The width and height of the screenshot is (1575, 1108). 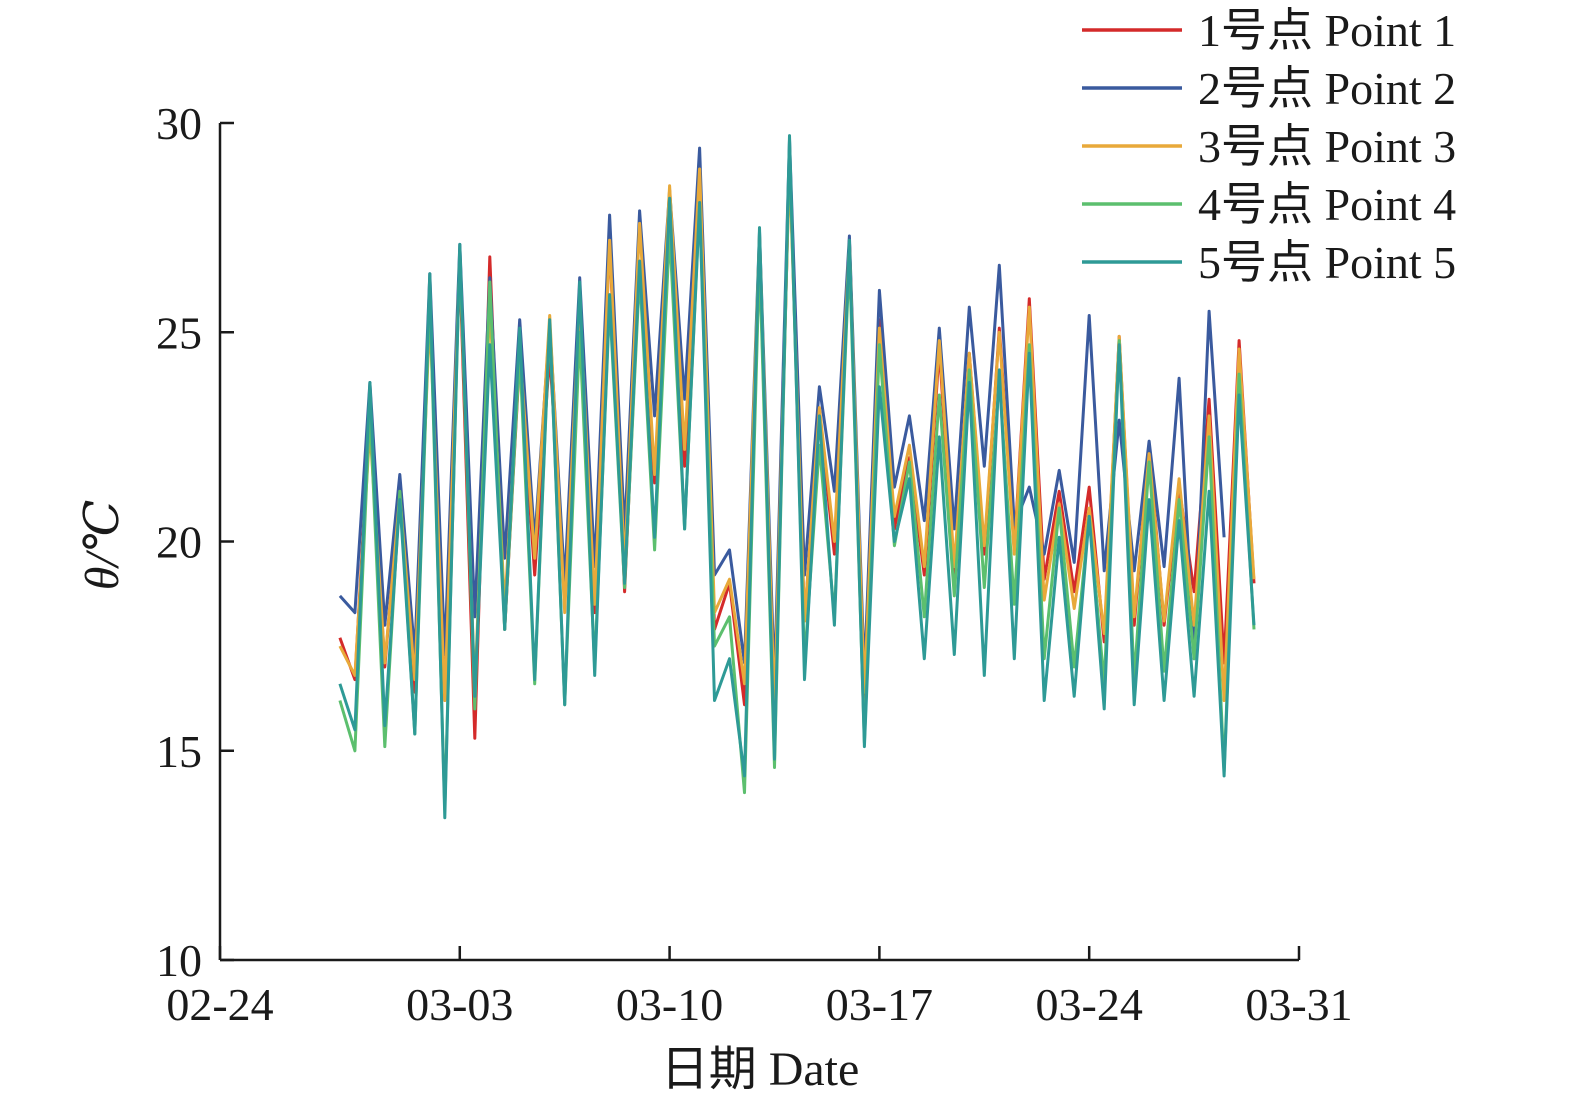 What do you see at coordinates (179, 960) in the screenshot?
I see `y-tick-label: 10` at bounding box center [179, 960].